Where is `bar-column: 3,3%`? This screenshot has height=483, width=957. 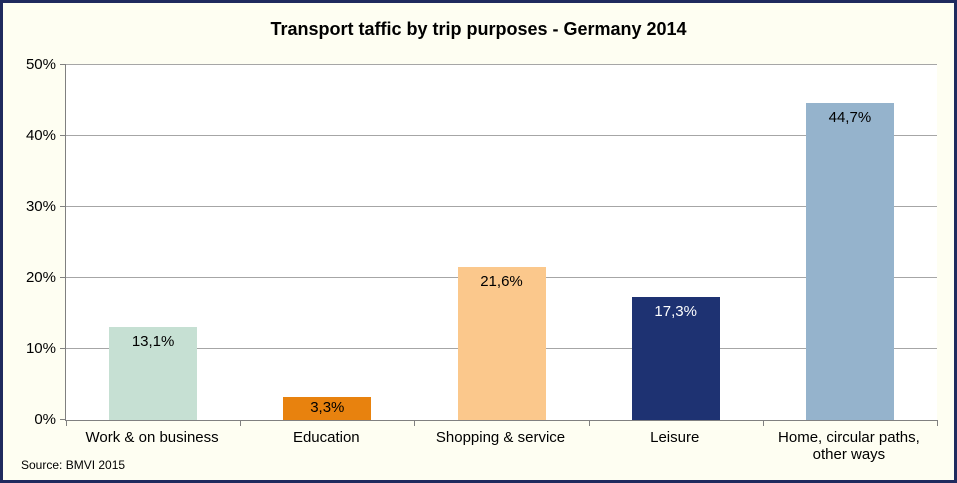 bar-column: 3,3% is located at coordinates (327, 242).